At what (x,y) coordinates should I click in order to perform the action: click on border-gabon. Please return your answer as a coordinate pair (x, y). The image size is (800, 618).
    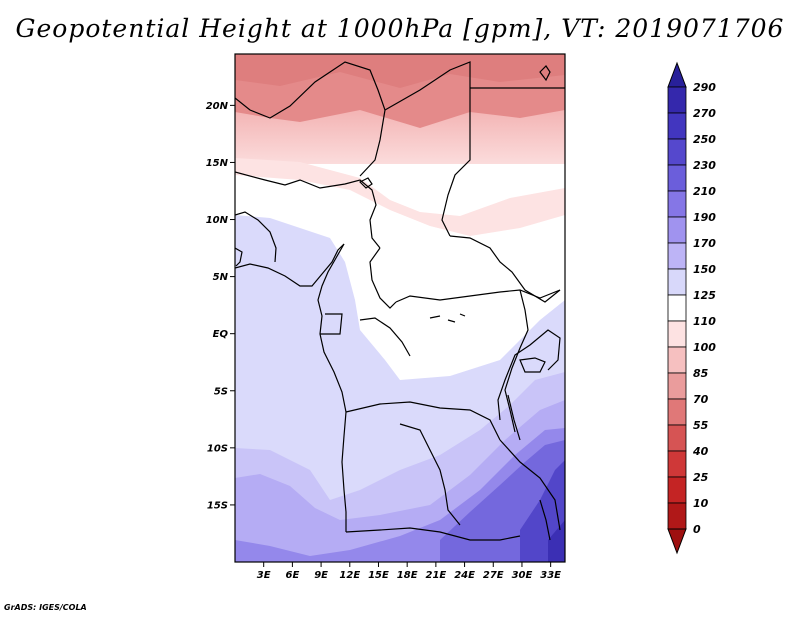
    Looking at the image, I should click on (331, 324).